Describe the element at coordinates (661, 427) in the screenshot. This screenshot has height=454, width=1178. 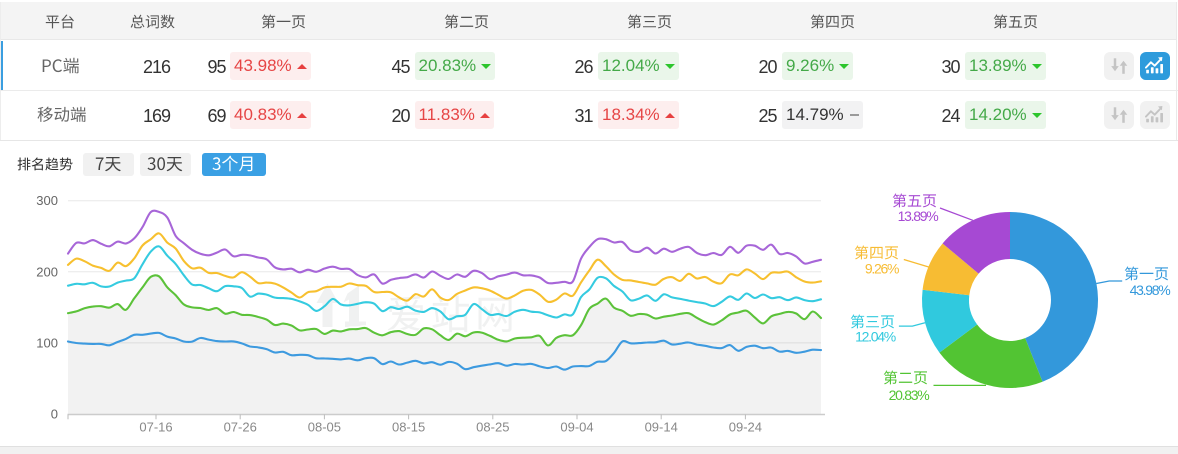
I see `svg-text: 09-14` at that location.